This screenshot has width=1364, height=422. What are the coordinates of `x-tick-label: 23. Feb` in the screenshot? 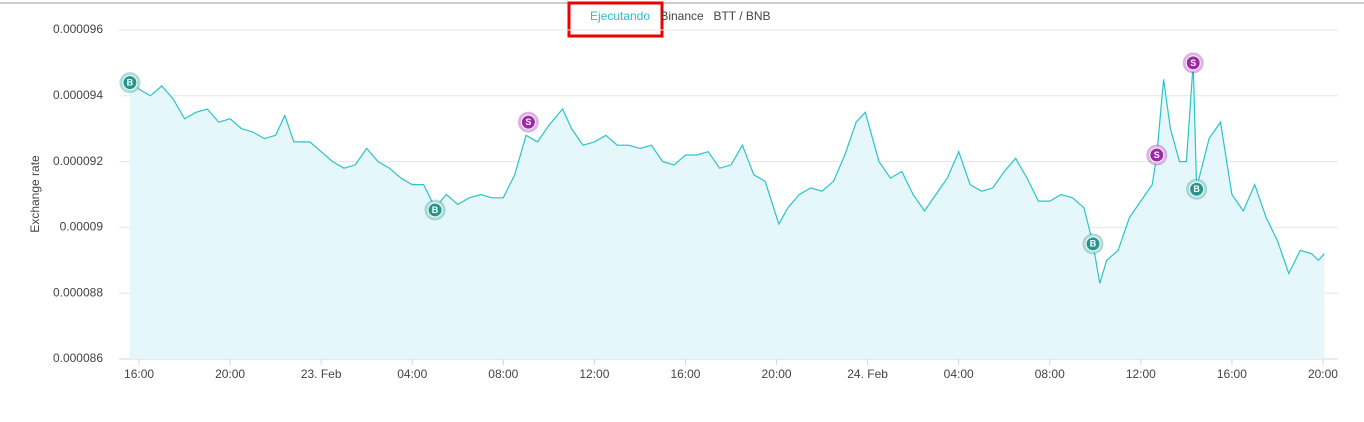 It's located at (321, 374).